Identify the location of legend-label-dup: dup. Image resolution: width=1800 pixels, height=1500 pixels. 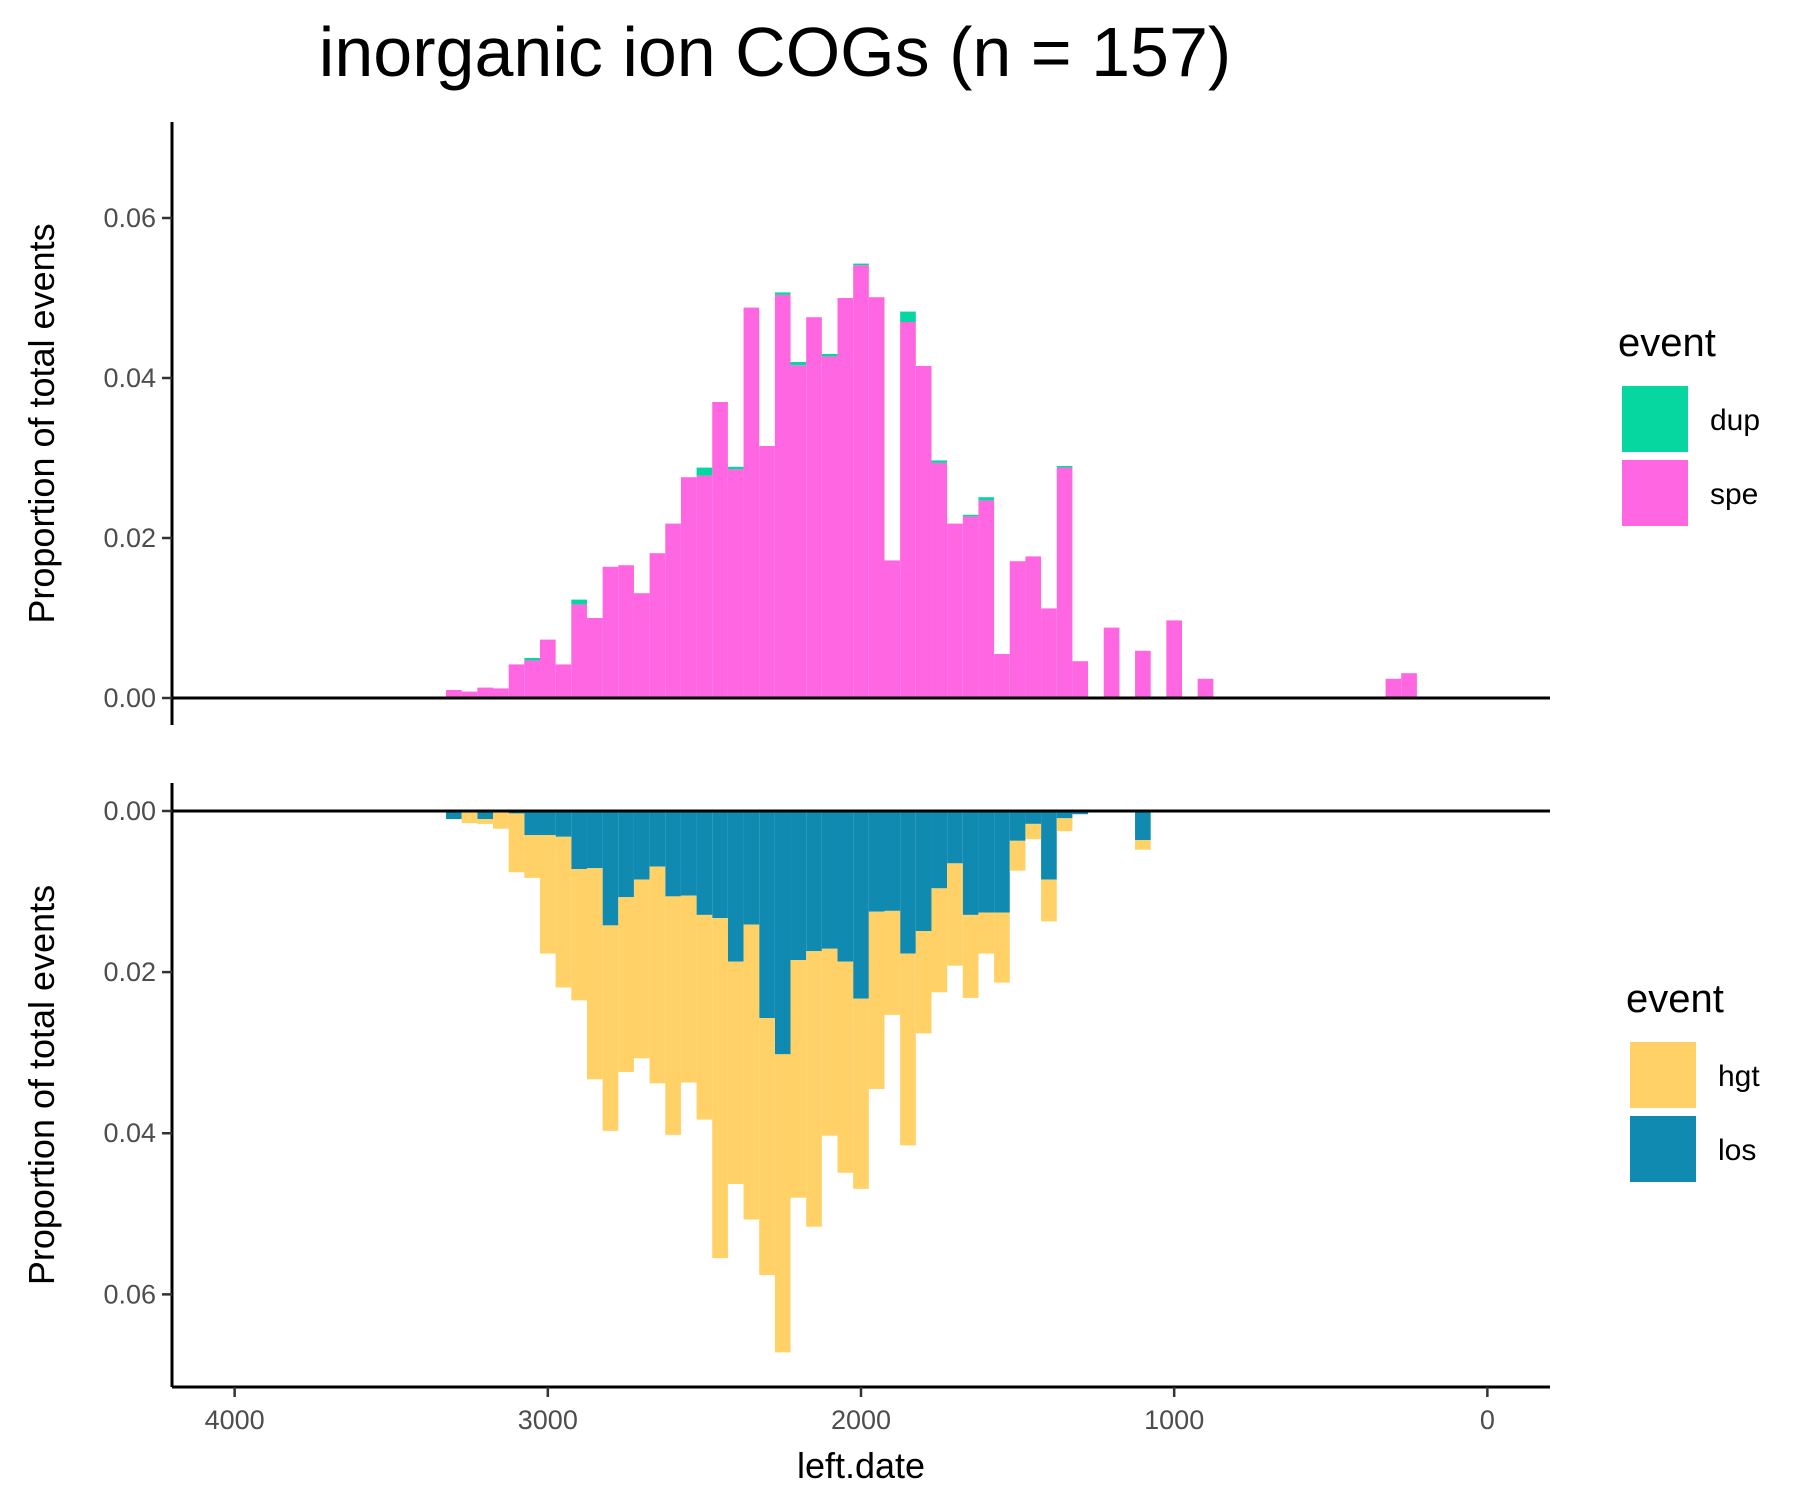
(1735, 420).